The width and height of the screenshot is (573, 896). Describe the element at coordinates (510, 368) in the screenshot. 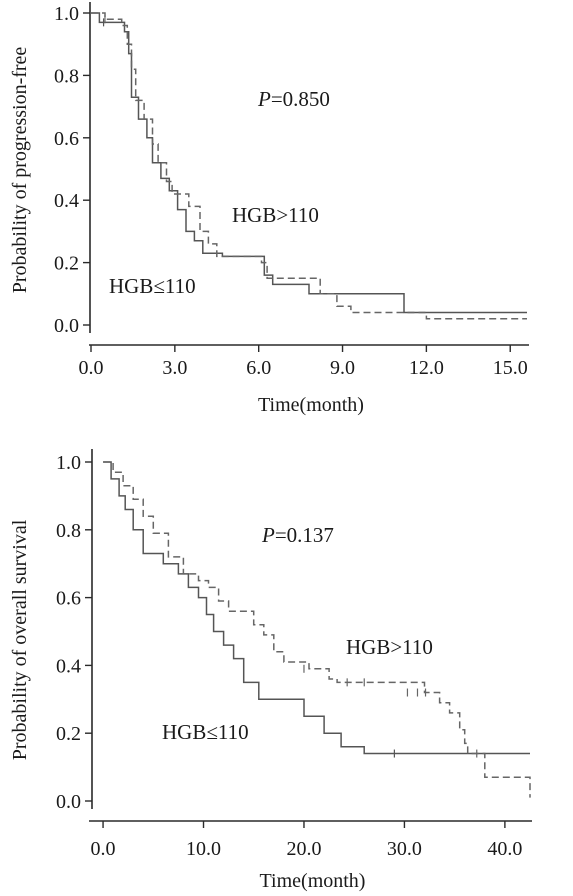

I see `x-tick-label: 15.0` at that location.